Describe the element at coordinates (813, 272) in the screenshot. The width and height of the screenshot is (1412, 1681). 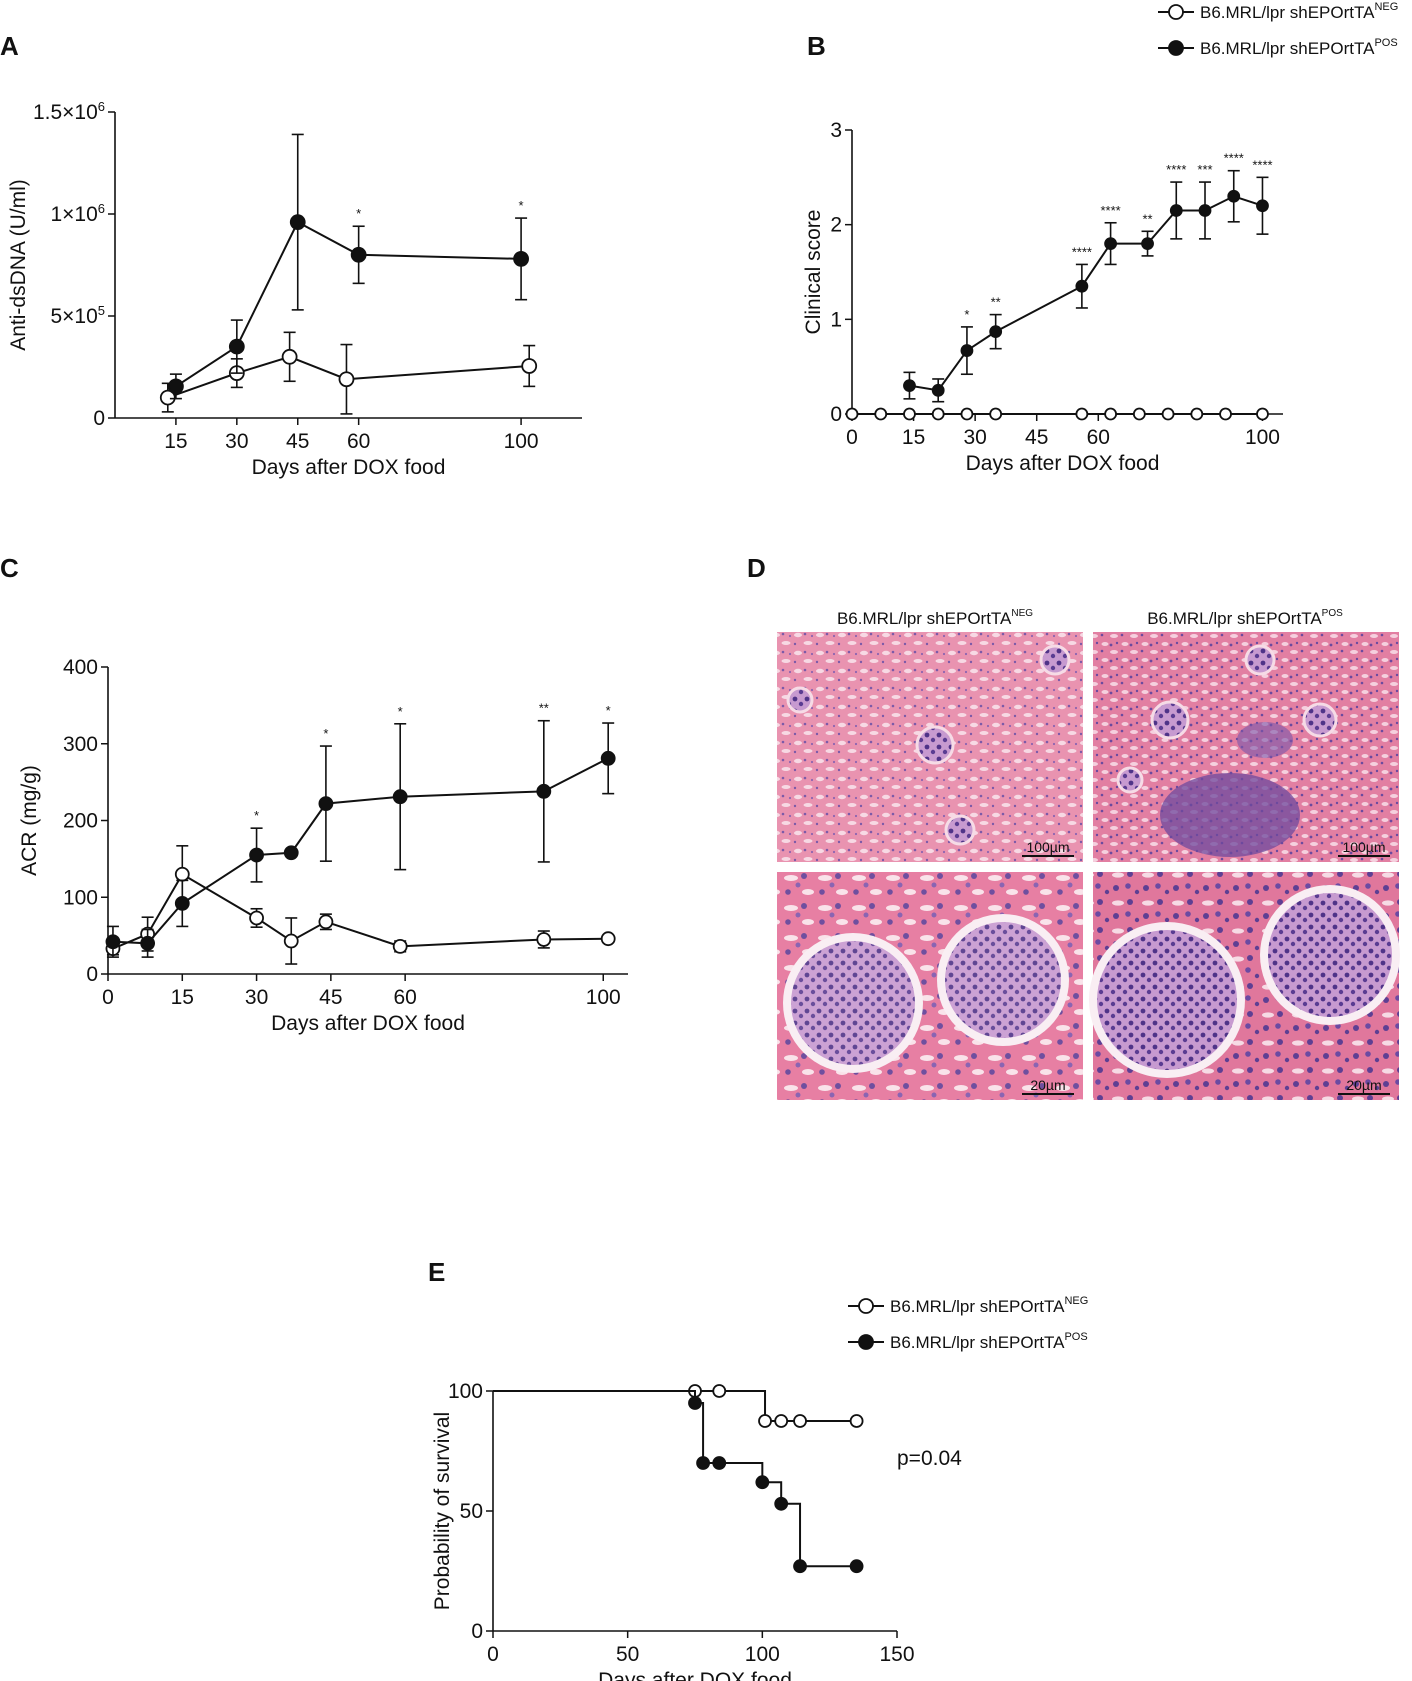
I see `y-axis-title: Clinical score` at that location.